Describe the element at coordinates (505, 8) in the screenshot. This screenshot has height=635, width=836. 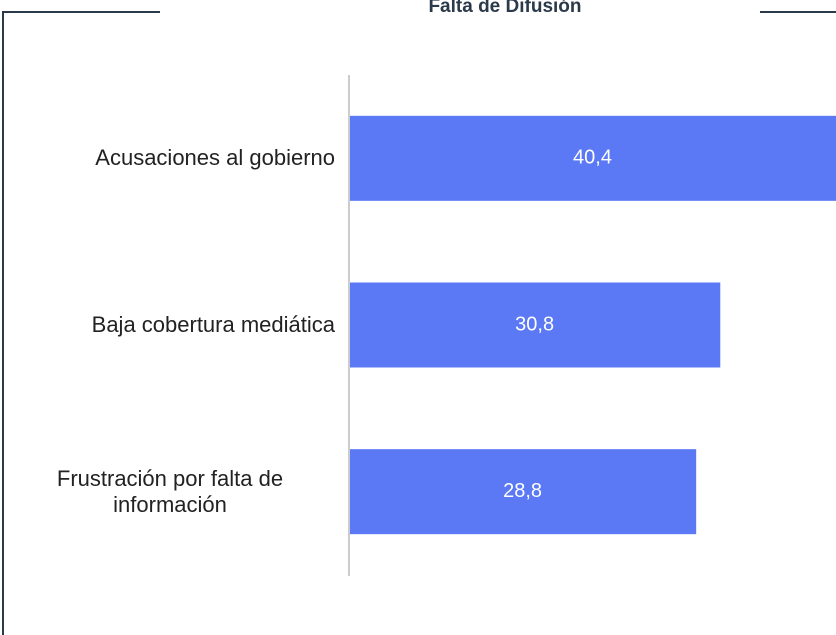
I see `chart-title: Falta de Difusión` at that location.